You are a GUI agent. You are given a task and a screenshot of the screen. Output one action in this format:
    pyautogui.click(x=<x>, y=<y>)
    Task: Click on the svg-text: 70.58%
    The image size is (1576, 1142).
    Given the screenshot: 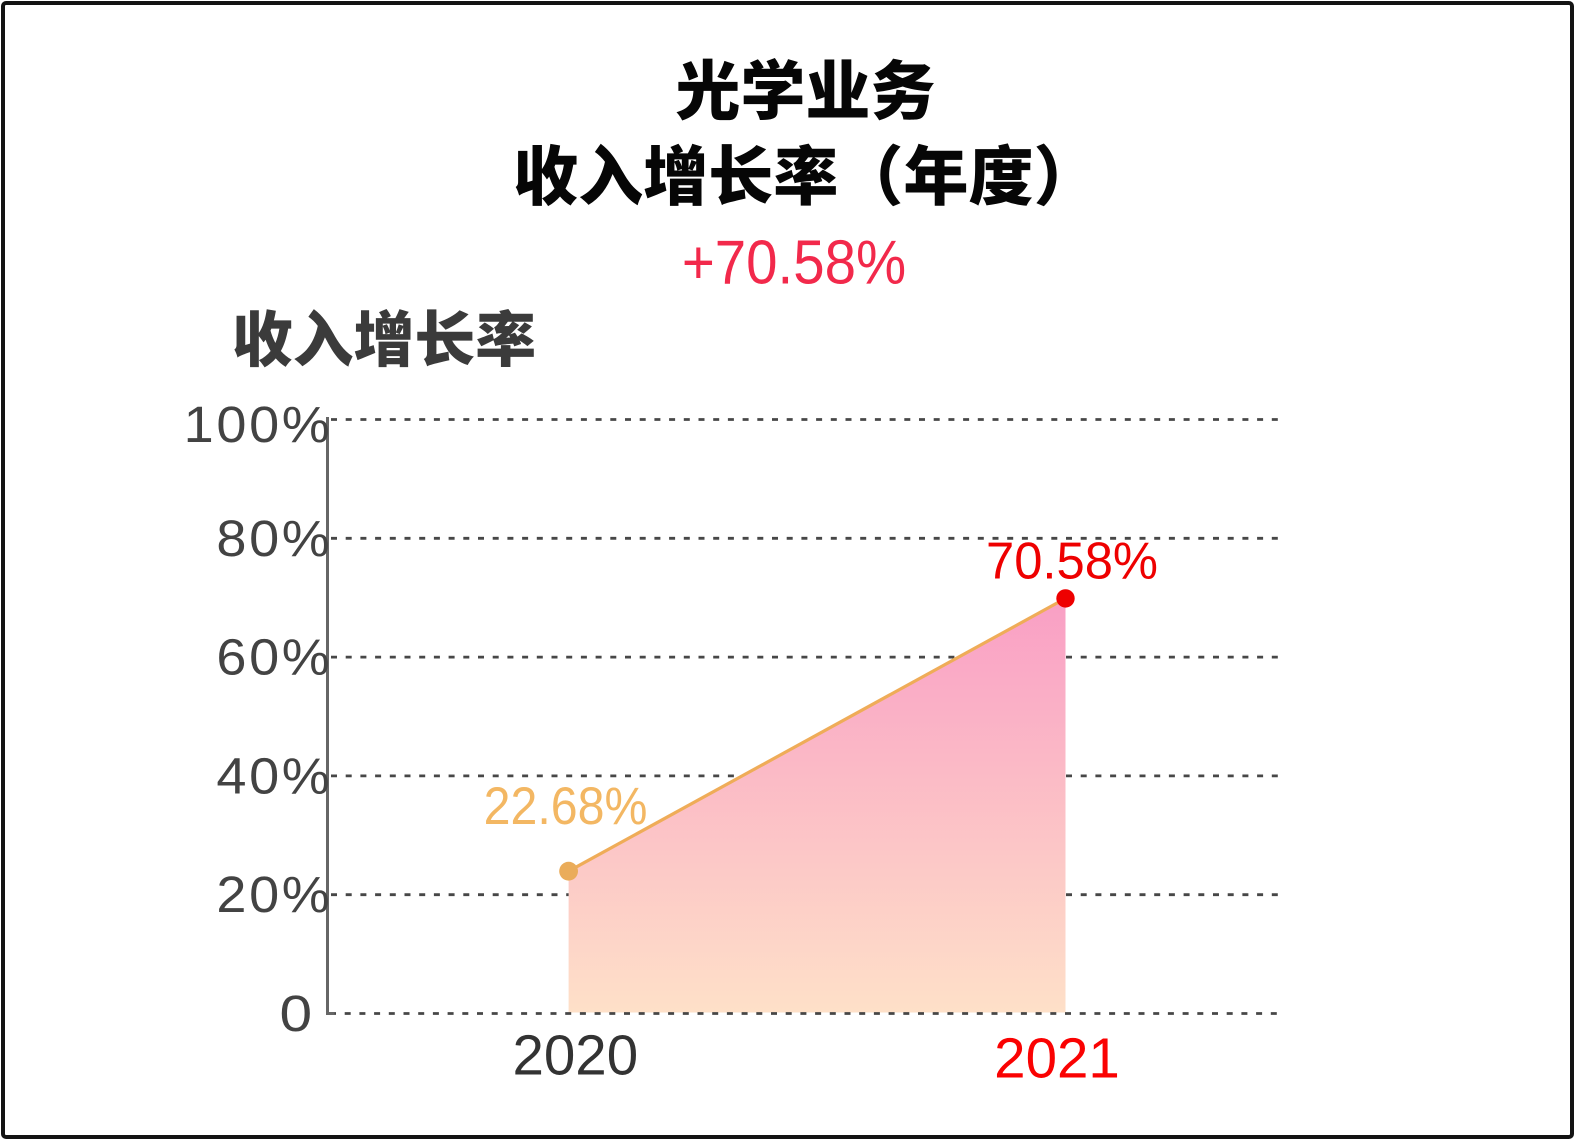 What is the action you would take?
    pyautogui.click(x=1072, y=560)
    